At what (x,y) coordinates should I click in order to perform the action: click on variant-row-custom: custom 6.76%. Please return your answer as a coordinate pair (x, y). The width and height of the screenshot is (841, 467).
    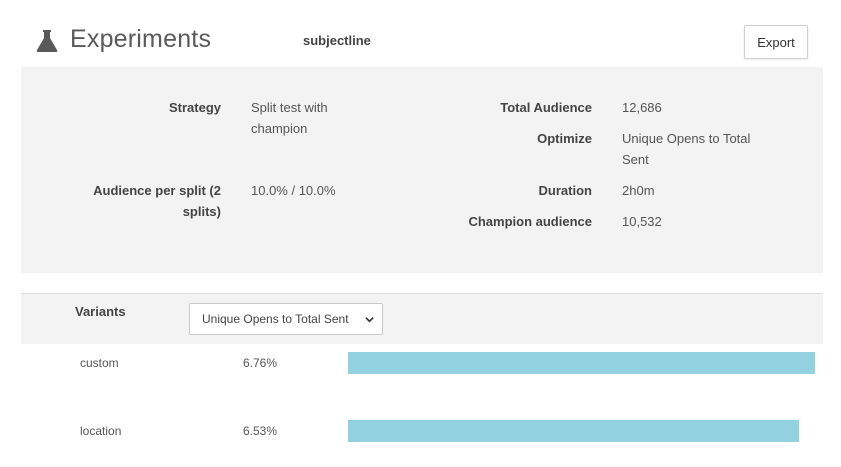
    Looking at the image, I should click on (422, 365).